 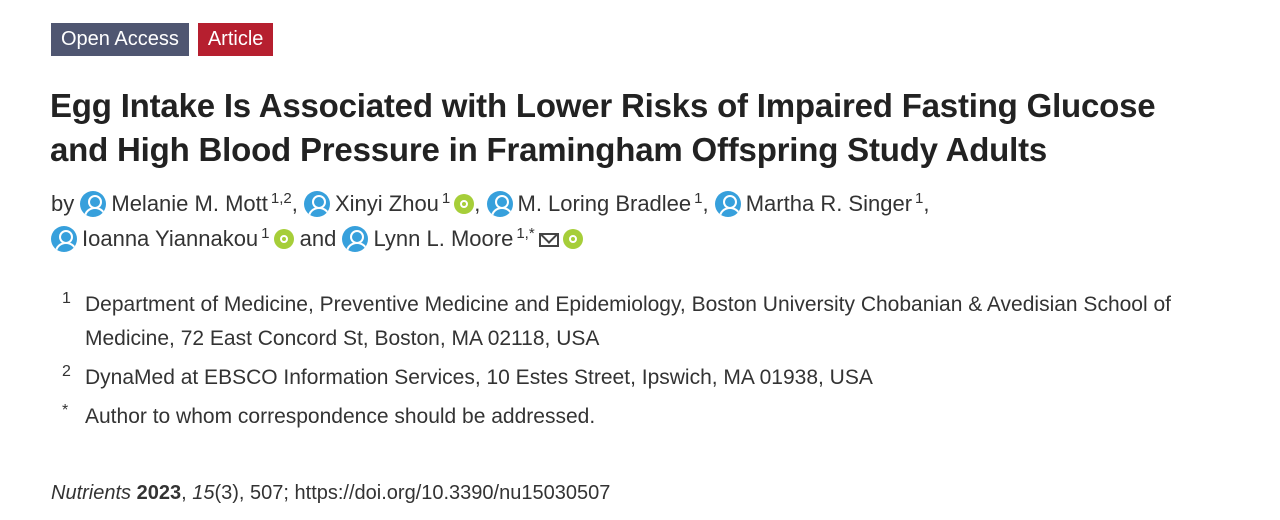 What do you see at coordinates (548, 240) in the screenshot?
I see `mail-icon` at bounding box center [548, 240].